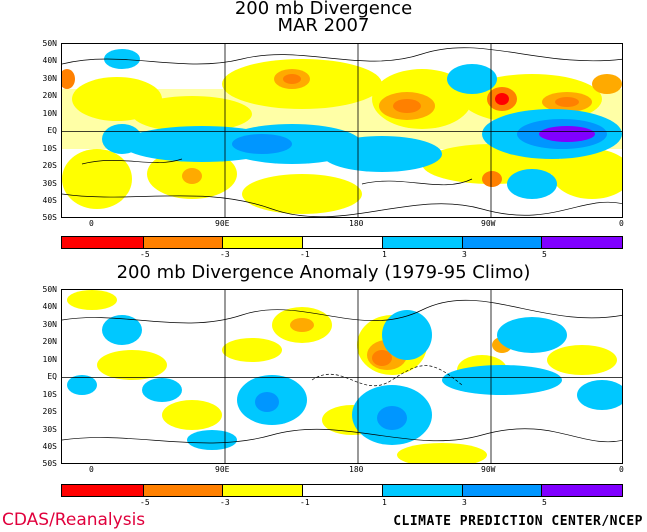 This screenshot has height=532, width=647. I want to click on panel1-subtitle: MAR 2007, so click(323, 25).